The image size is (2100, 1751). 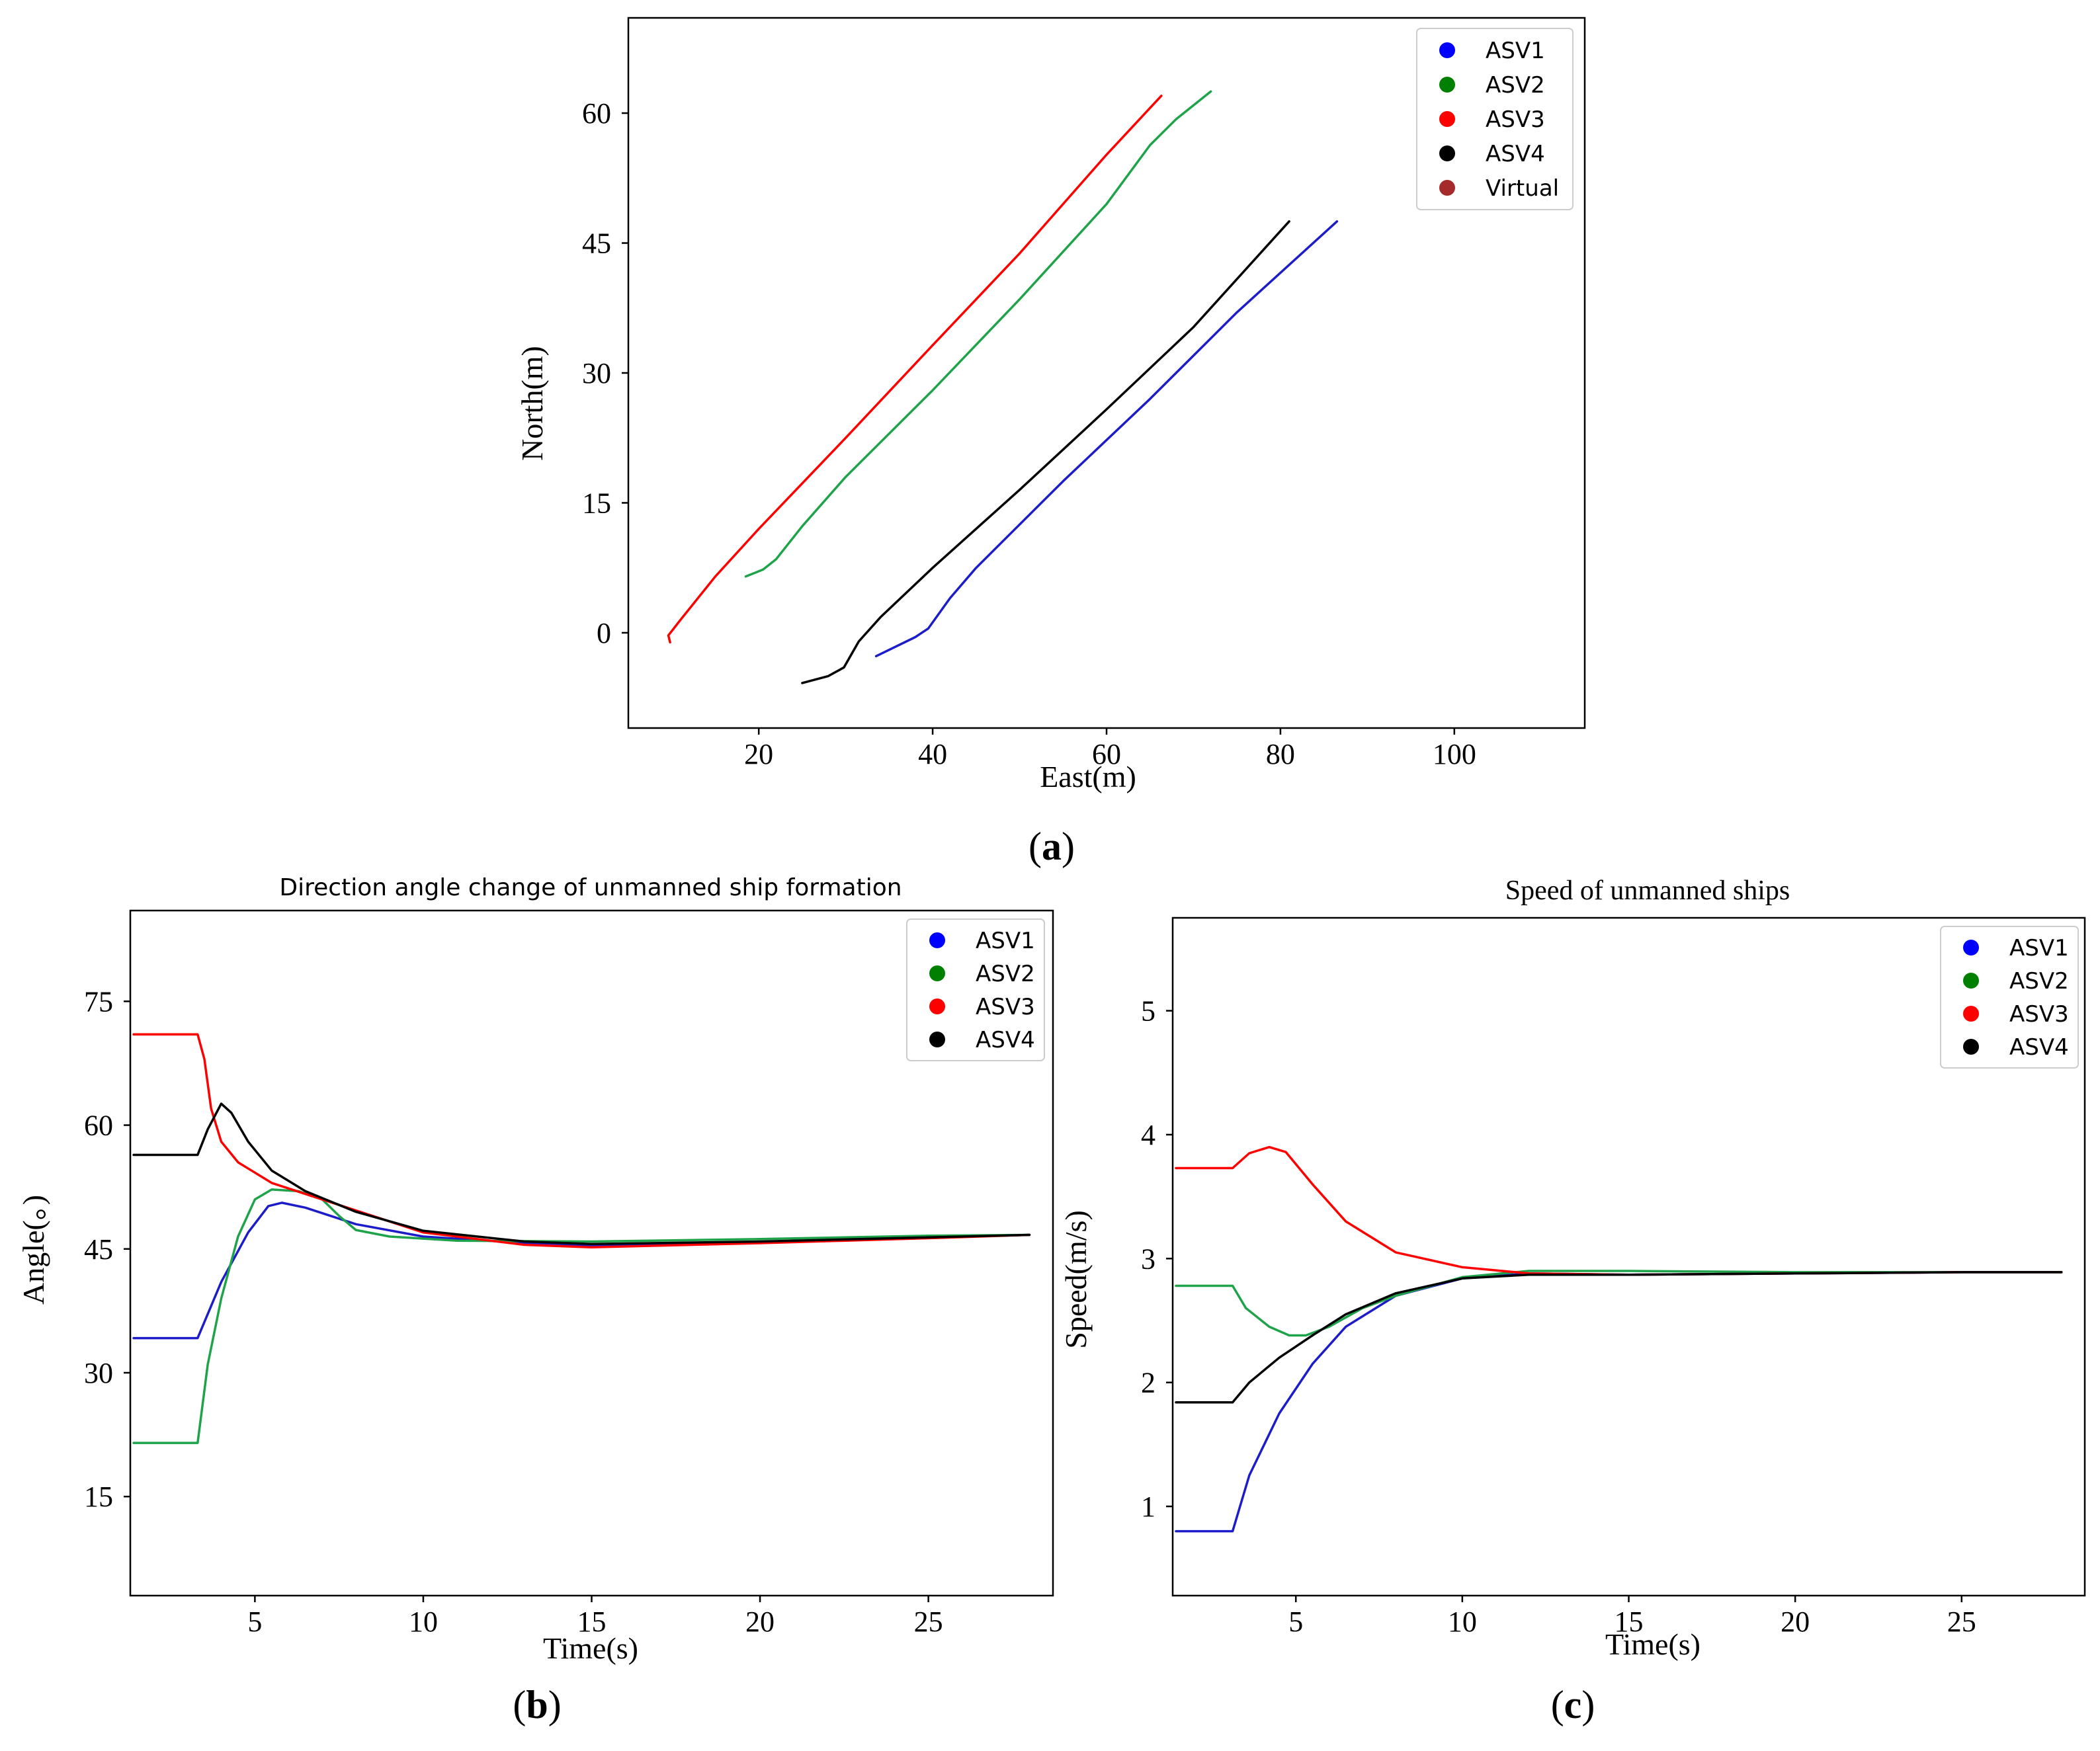 I want to click on panel-c-legend, so click(x=2009, y=997).